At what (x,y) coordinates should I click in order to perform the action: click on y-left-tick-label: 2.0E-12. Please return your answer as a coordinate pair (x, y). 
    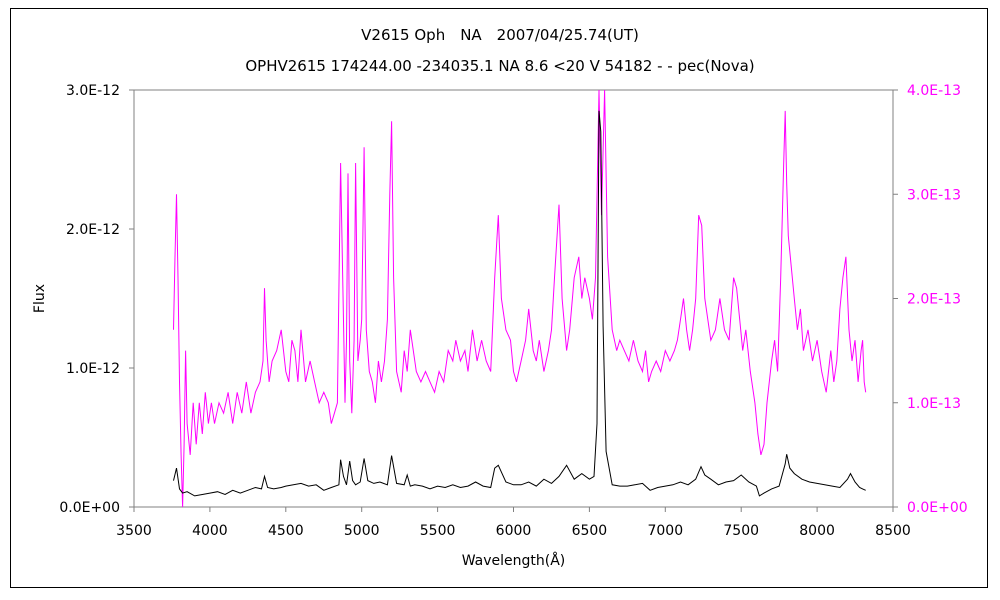
    Looking at the image, I should click on (93, 230).